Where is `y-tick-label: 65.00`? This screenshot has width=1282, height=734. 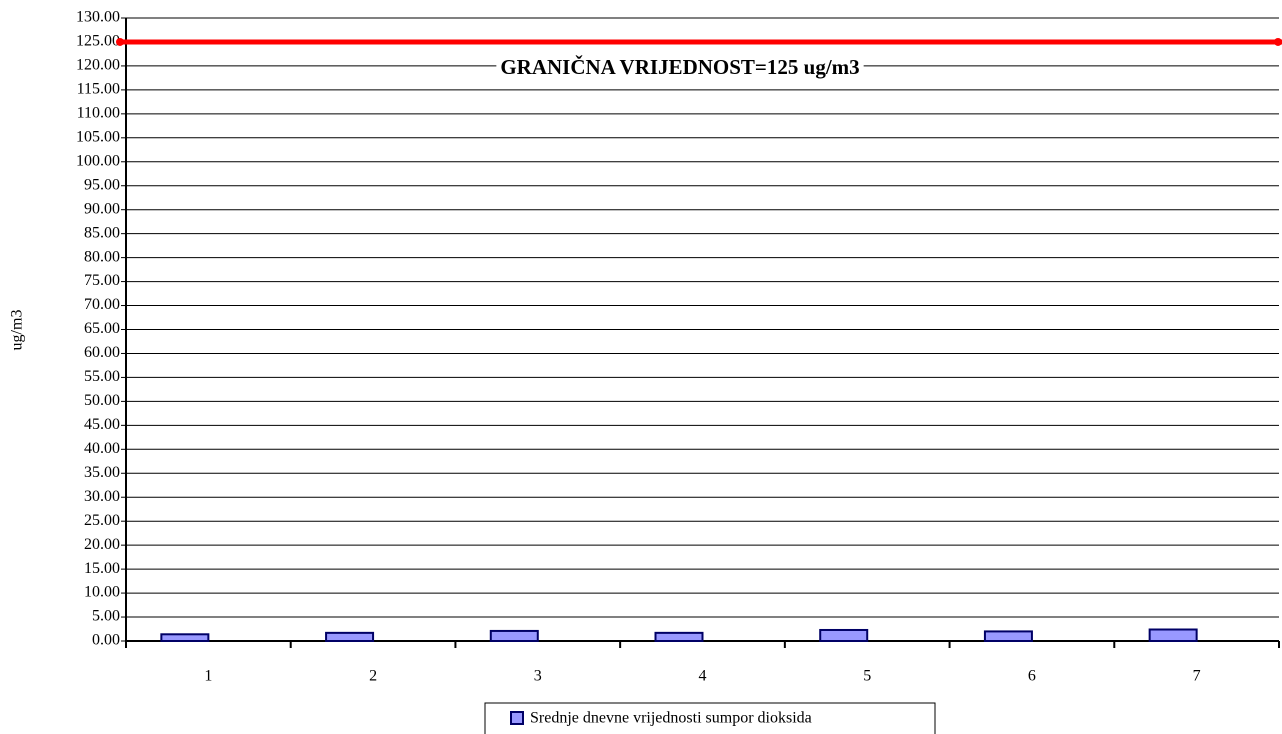 y-tick-label: 65.00 is located at coordinates (102, 328).